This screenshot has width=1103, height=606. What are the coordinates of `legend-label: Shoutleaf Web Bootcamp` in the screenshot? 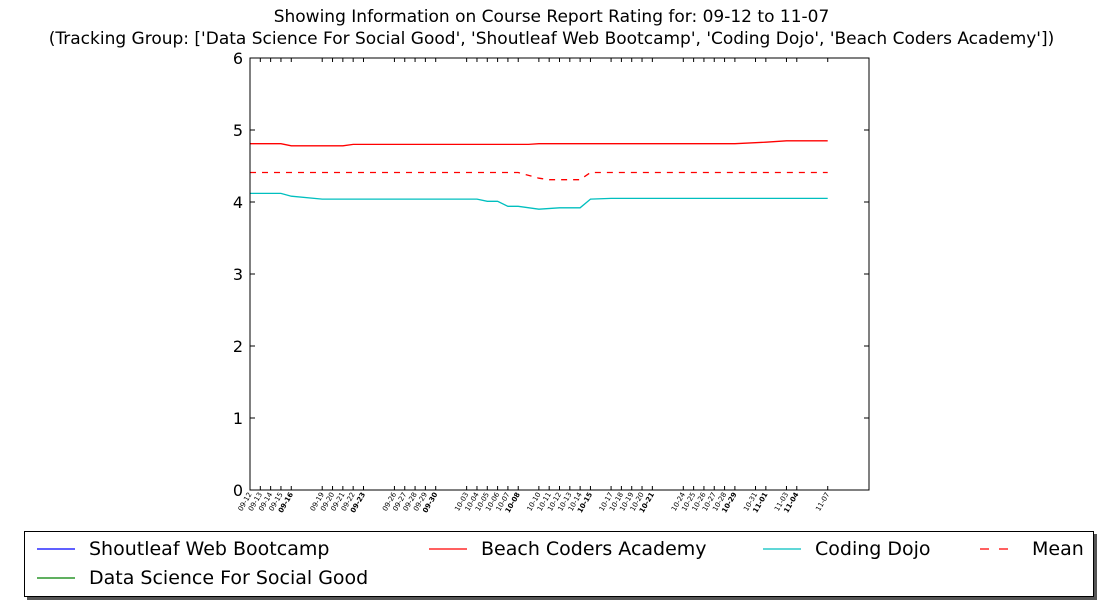 It's located at (209, 549).